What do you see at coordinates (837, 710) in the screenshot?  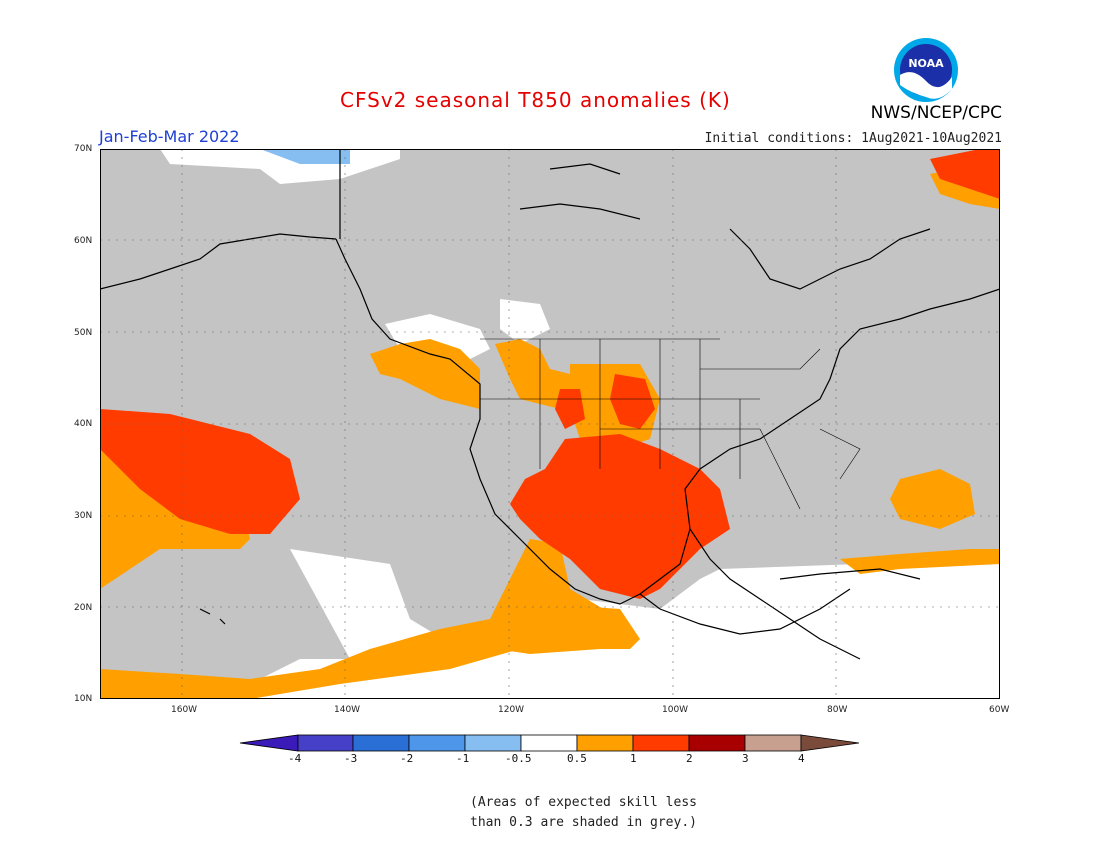 I see `lon-label-80w: 80W` at bounding box center [837, 710].